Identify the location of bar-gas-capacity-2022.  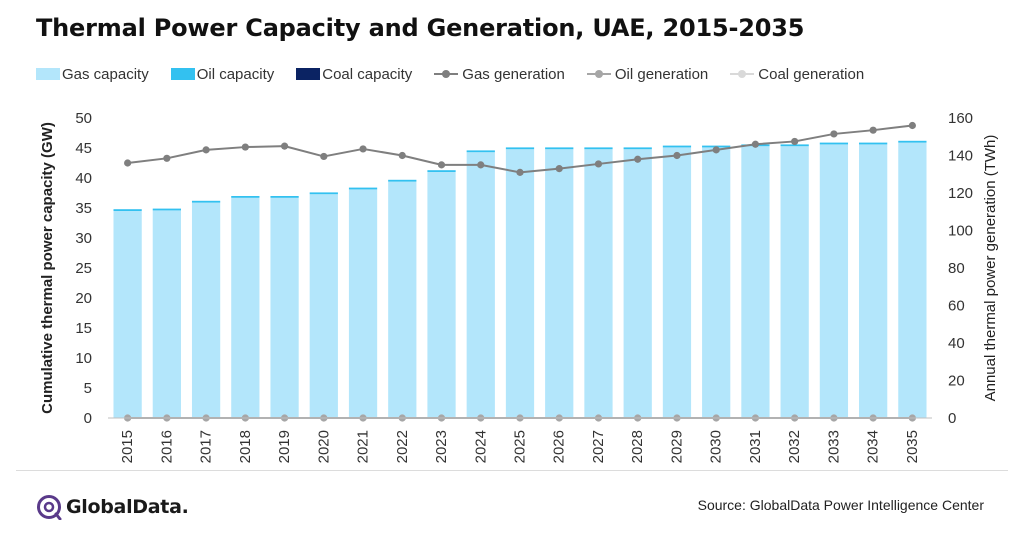
(402, 299).